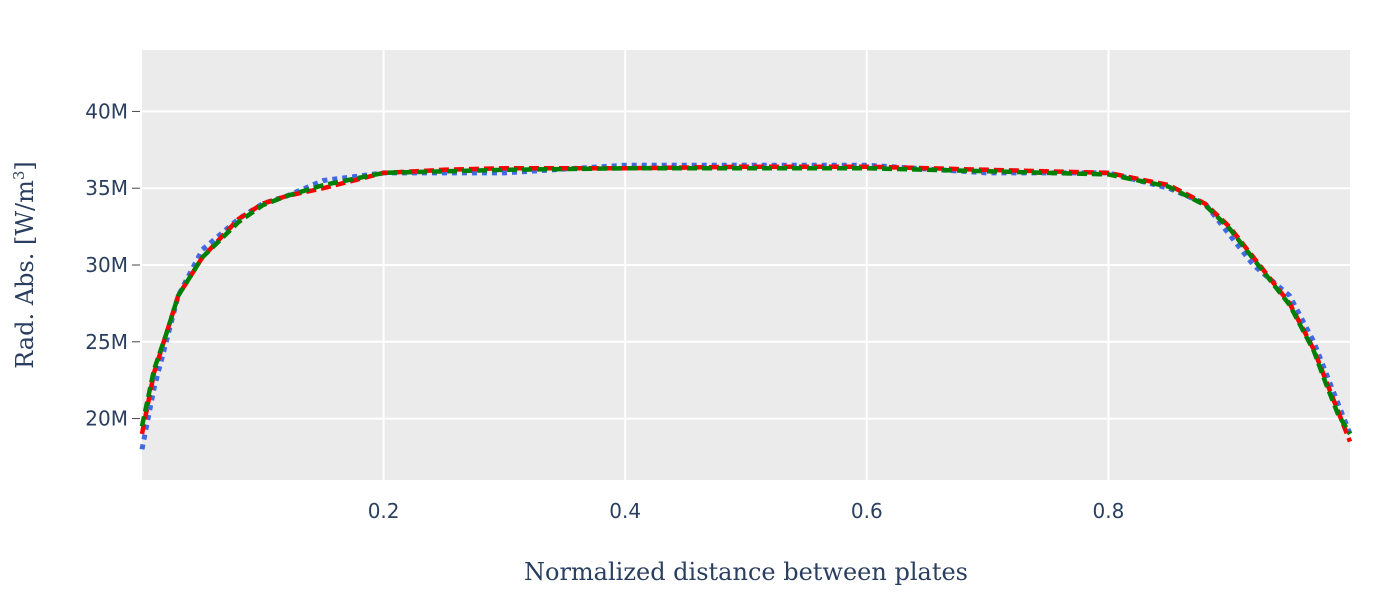  I want to click on y-axis-title-superscript: 3, so click(19, 176).